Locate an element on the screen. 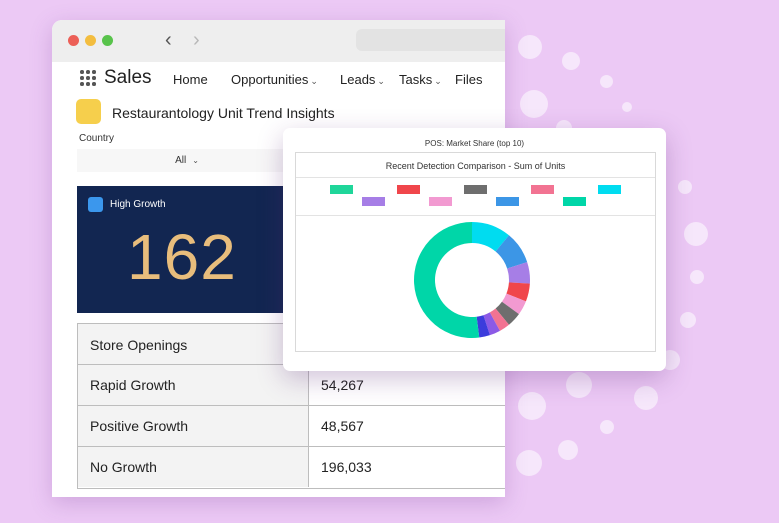 The image size is (779, 523). metric-label: High Growth is located at coordinates (138, 204).